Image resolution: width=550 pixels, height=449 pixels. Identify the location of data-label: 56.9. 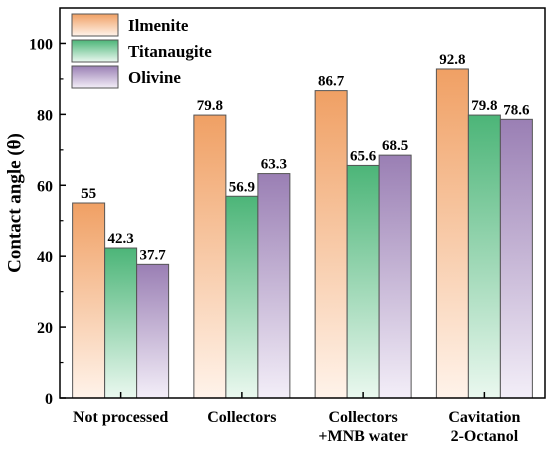
(242, 187).